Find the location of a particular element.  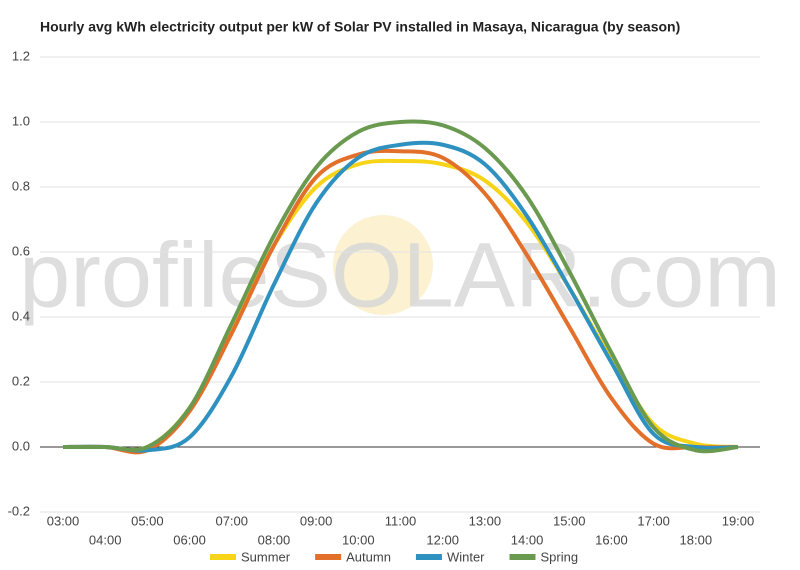

y-tick-label: 0.4 is located at coordinates (21, 315).